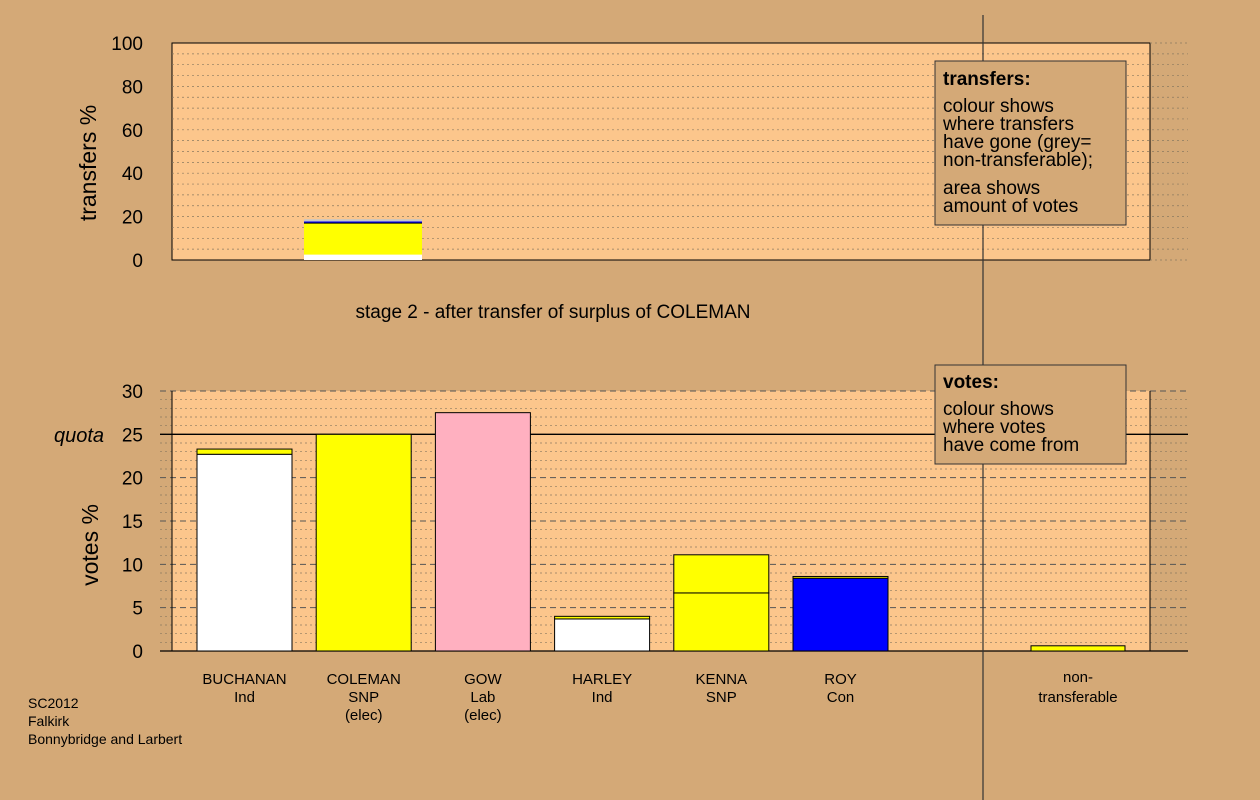  I want to click on quota-label: quota, so click(79, 436).